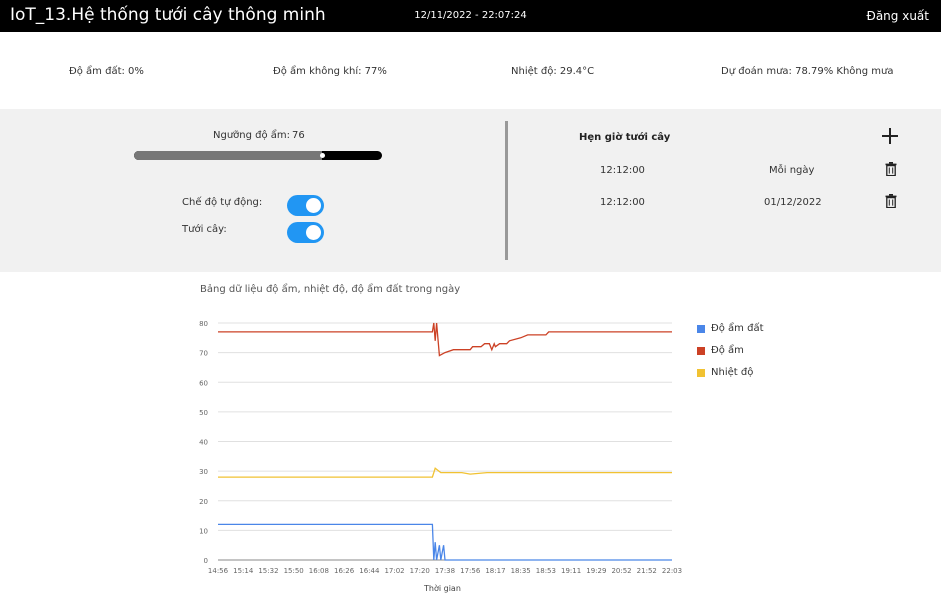 The image size is (941, 606). What do you see at coordinates (369, 571) in the screenshot?
I see `x-tick-label: 16:44` at bounding box center [369, 571].